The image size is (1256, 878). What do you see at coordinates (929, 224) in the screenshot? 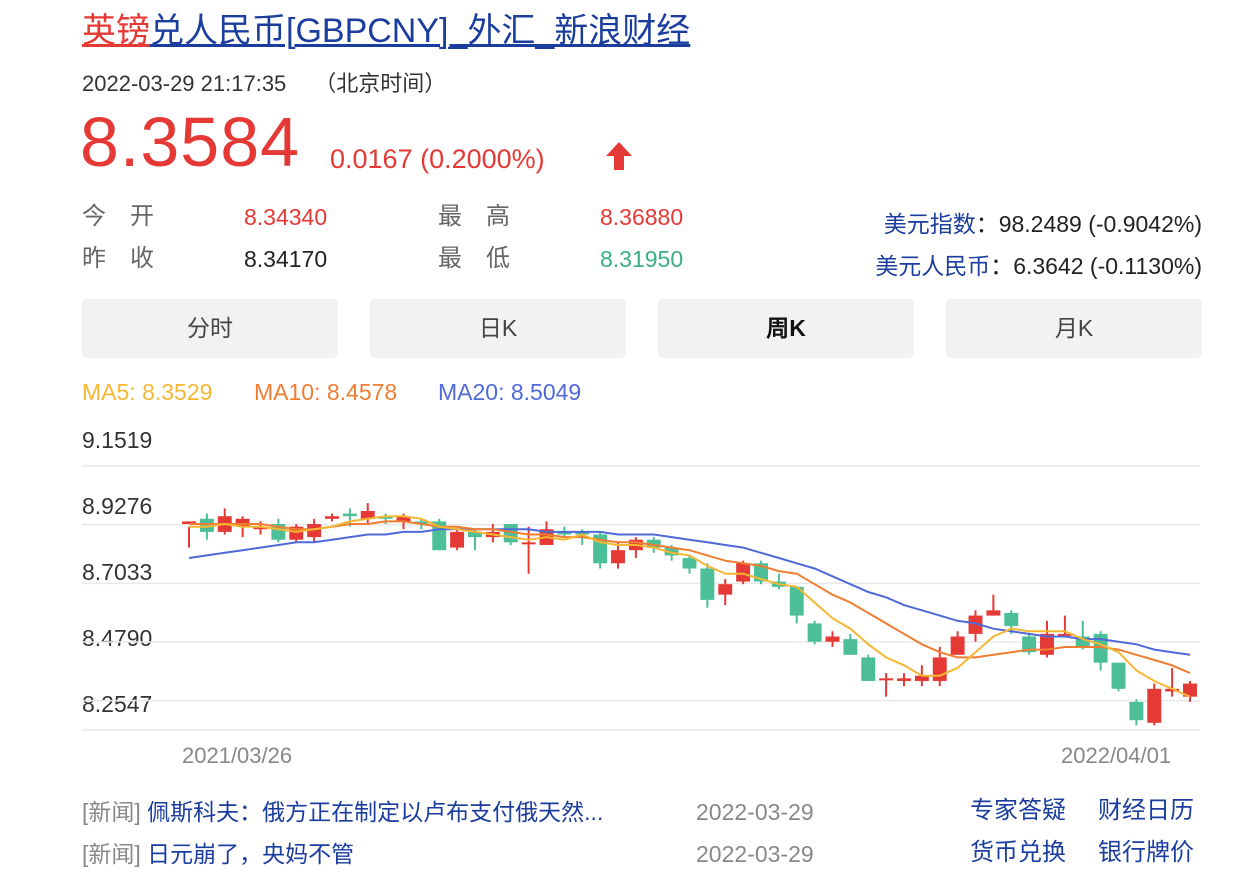
I see `usd-index-link: 美元指数` at bounding box center [929, 224].